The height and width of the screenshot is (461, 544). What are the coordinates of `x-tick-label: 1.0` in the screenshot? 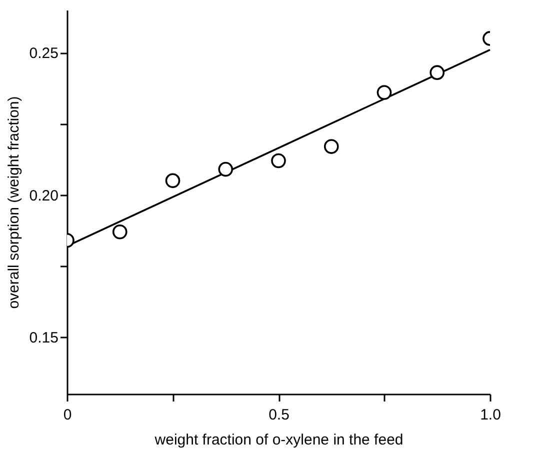 It's located at (490, 415).